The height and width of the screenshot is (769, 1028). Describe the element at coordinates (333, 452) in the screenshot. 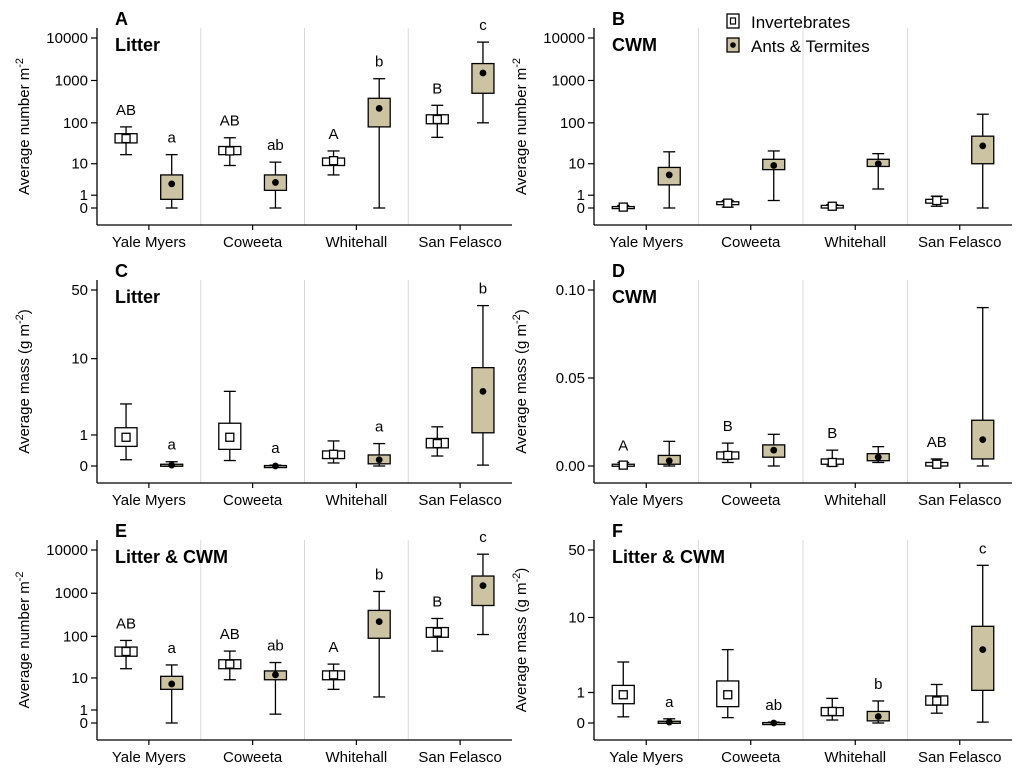

I see `box-invertebrates-whitehall` at that location.